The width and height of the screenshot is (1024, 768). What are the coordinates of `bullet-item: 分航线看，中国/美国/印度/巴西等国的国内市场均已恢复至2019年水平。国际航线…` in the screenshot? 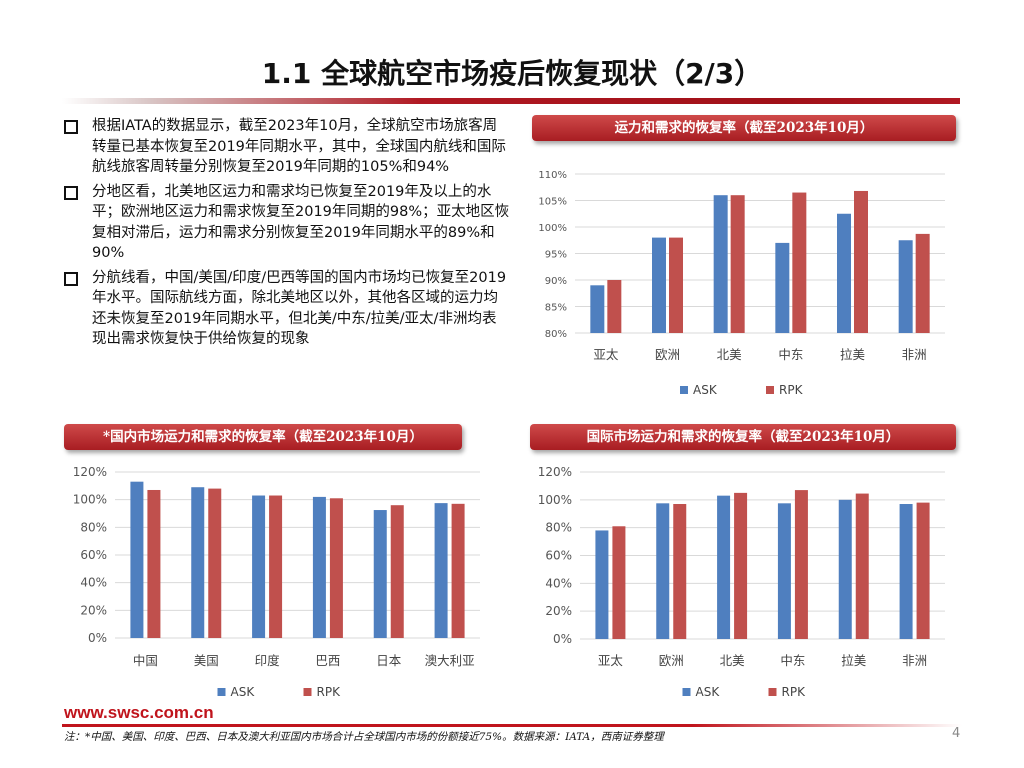 It's located at (287, 309).